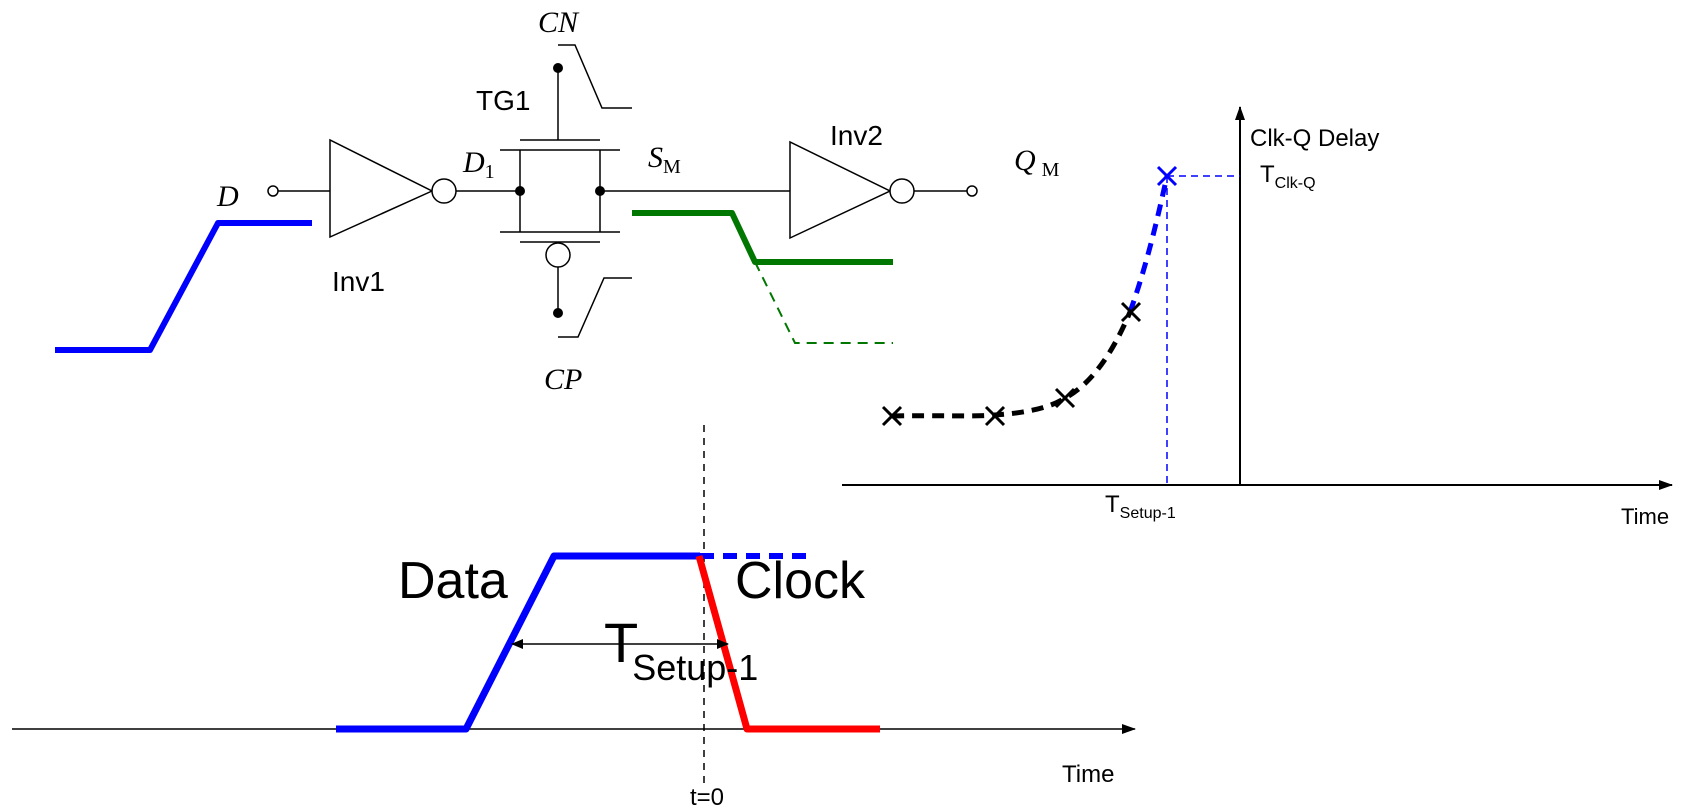 The width and height of the screenshot is (1682, 809). Describe the element at coordinates (227, 196) in the screenshot. I see `label-d: D` at that location.